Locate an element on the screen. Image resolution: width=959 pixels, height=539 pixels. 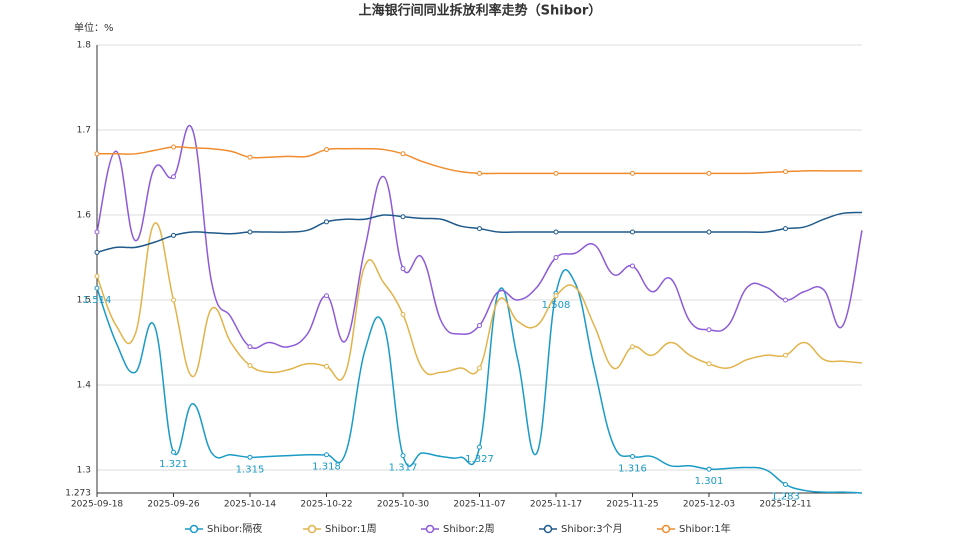
x-tick-label: 2025-10-14 is located at coordinates (250, 505).